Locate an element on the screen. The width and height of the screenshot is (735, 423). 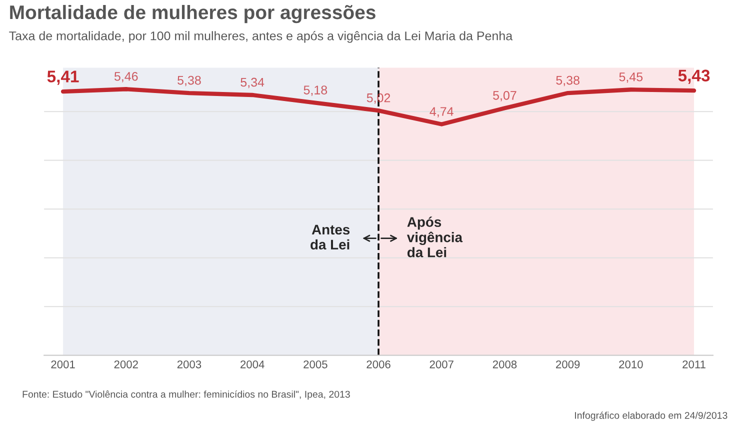
annotation: Antes da Lei is located at coordinates (330, 237).